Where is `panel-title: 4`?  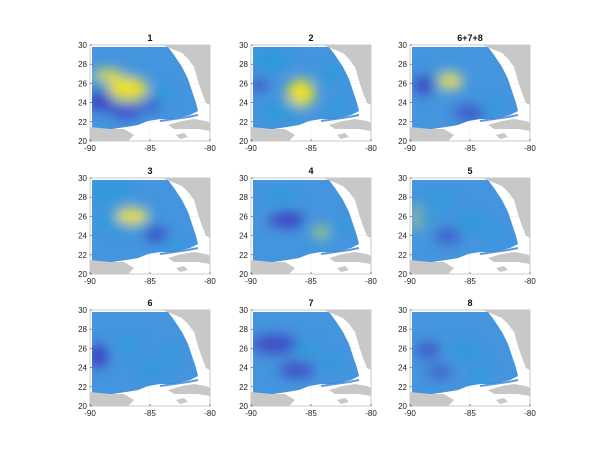
panel-title: 4 is located at coordinates (310, 171).